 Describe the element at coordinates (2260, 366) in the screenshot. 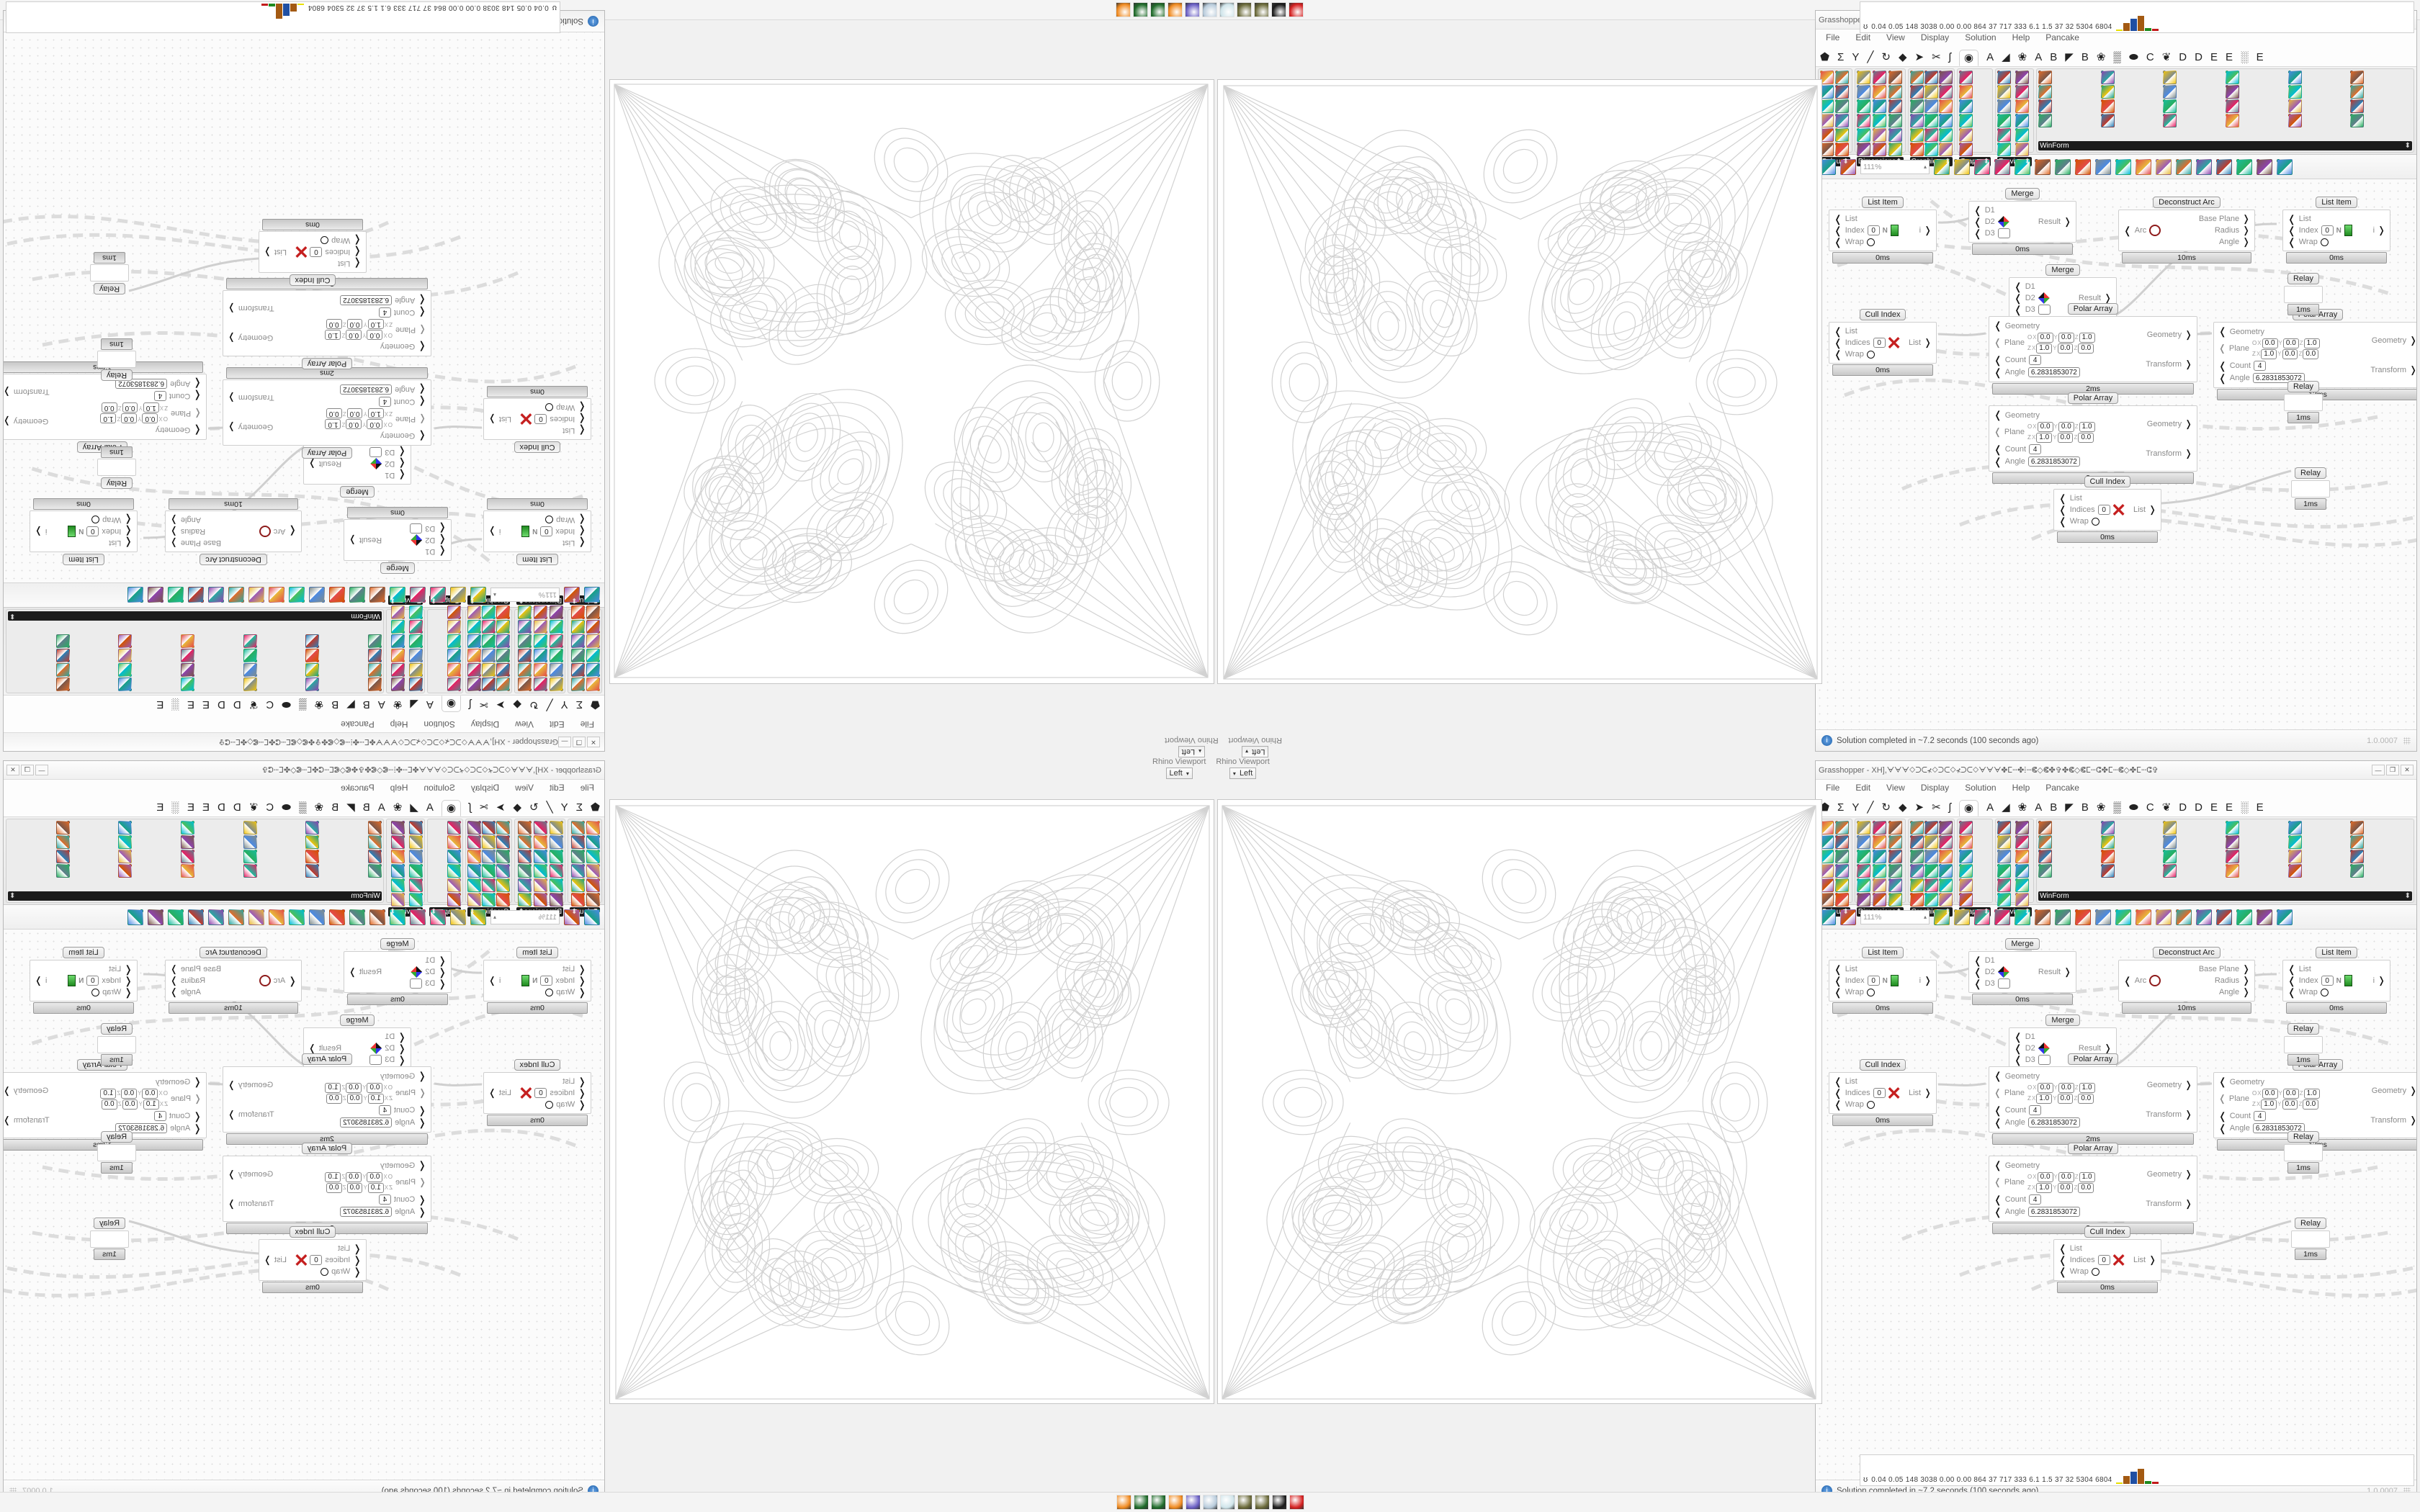

I see `count-field: 4` at that location.